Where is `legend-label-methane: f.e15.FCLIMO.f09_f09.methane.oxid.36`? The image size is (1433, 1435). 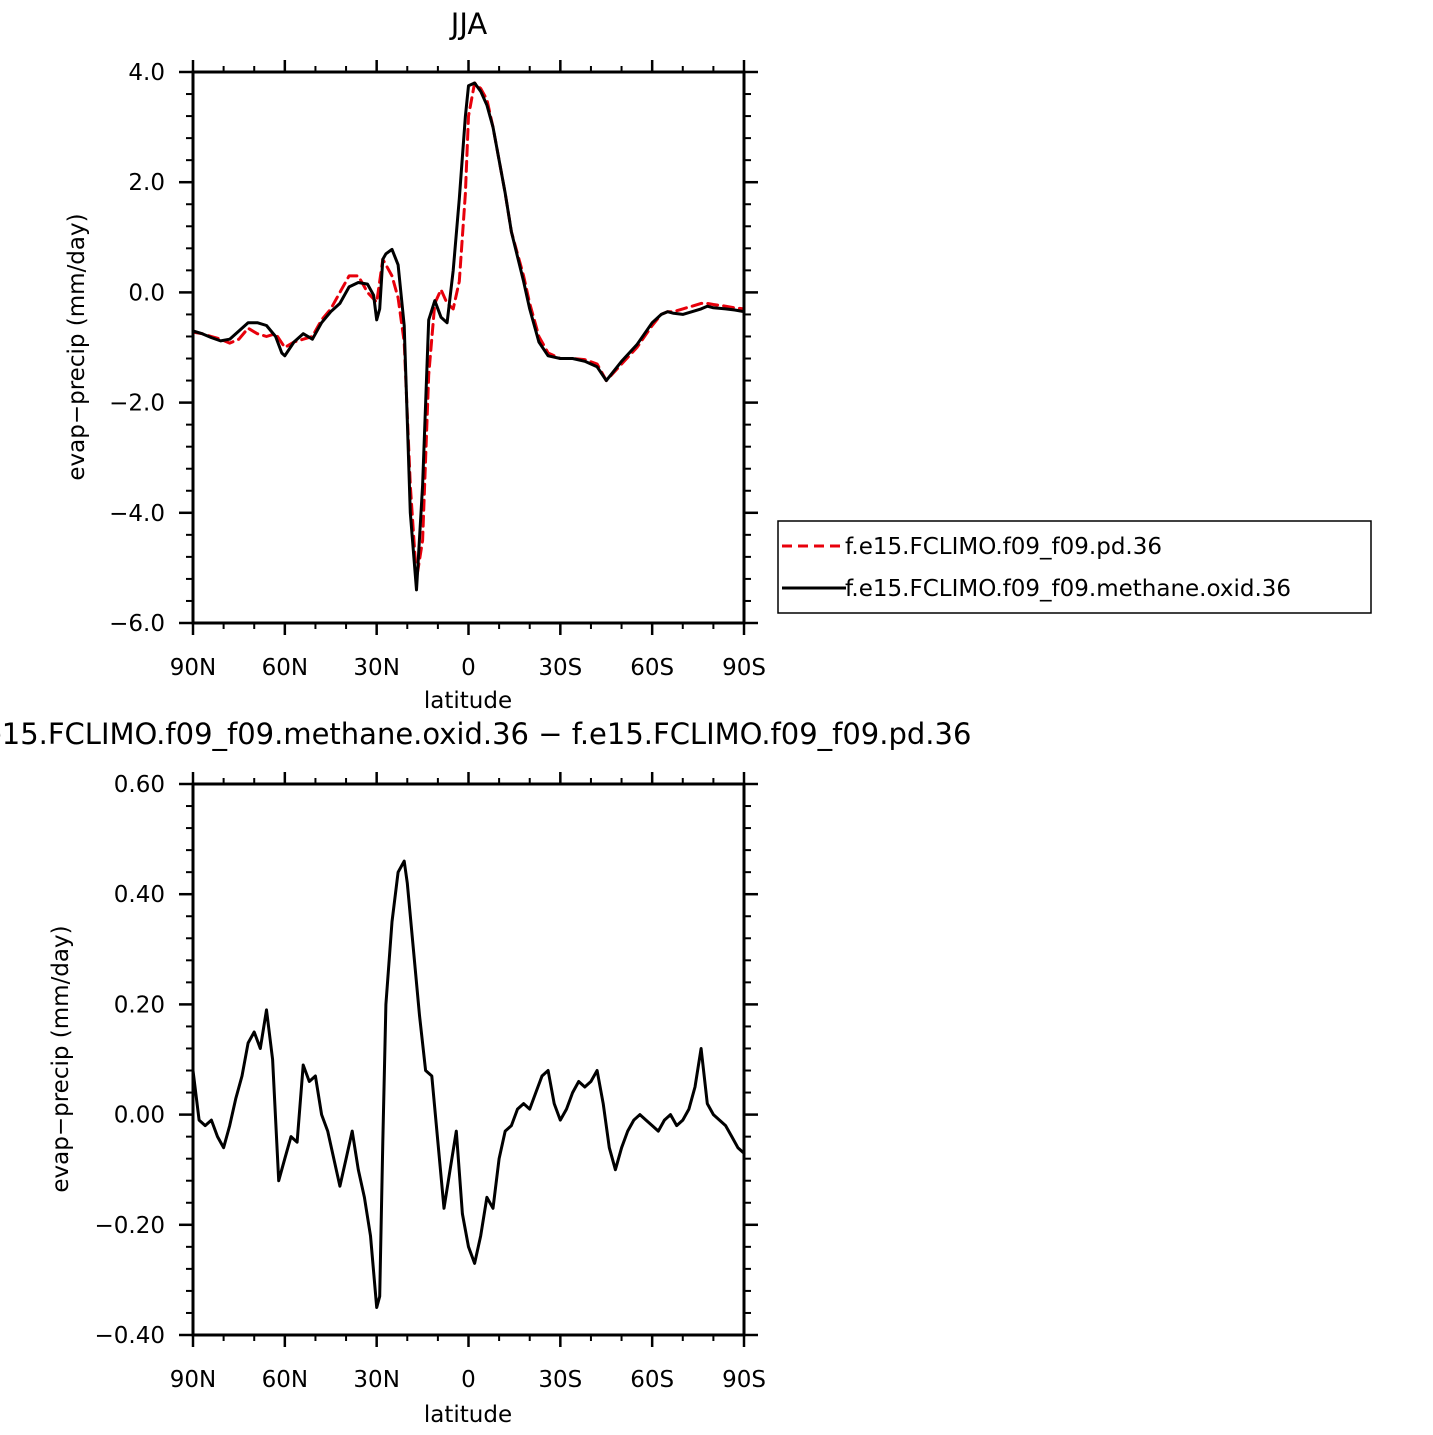 legend-label-methane: f.e15.FCLIMO.f09_f09.methane.oxid.36 is located at coordinates (1068, 589).